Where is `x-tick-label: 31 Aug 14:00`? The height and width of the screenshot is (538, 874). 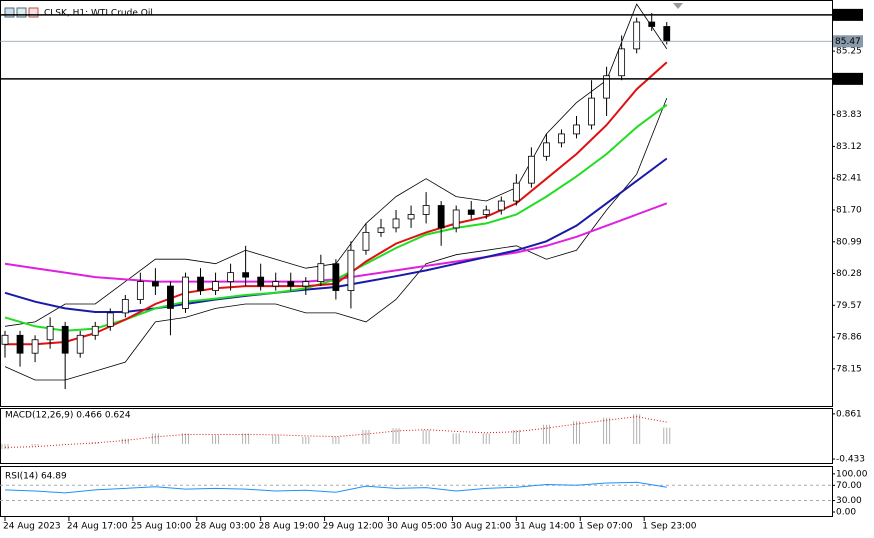 x-tick-label: 31 Aug 14:00 is located at coordinates (544, 527).